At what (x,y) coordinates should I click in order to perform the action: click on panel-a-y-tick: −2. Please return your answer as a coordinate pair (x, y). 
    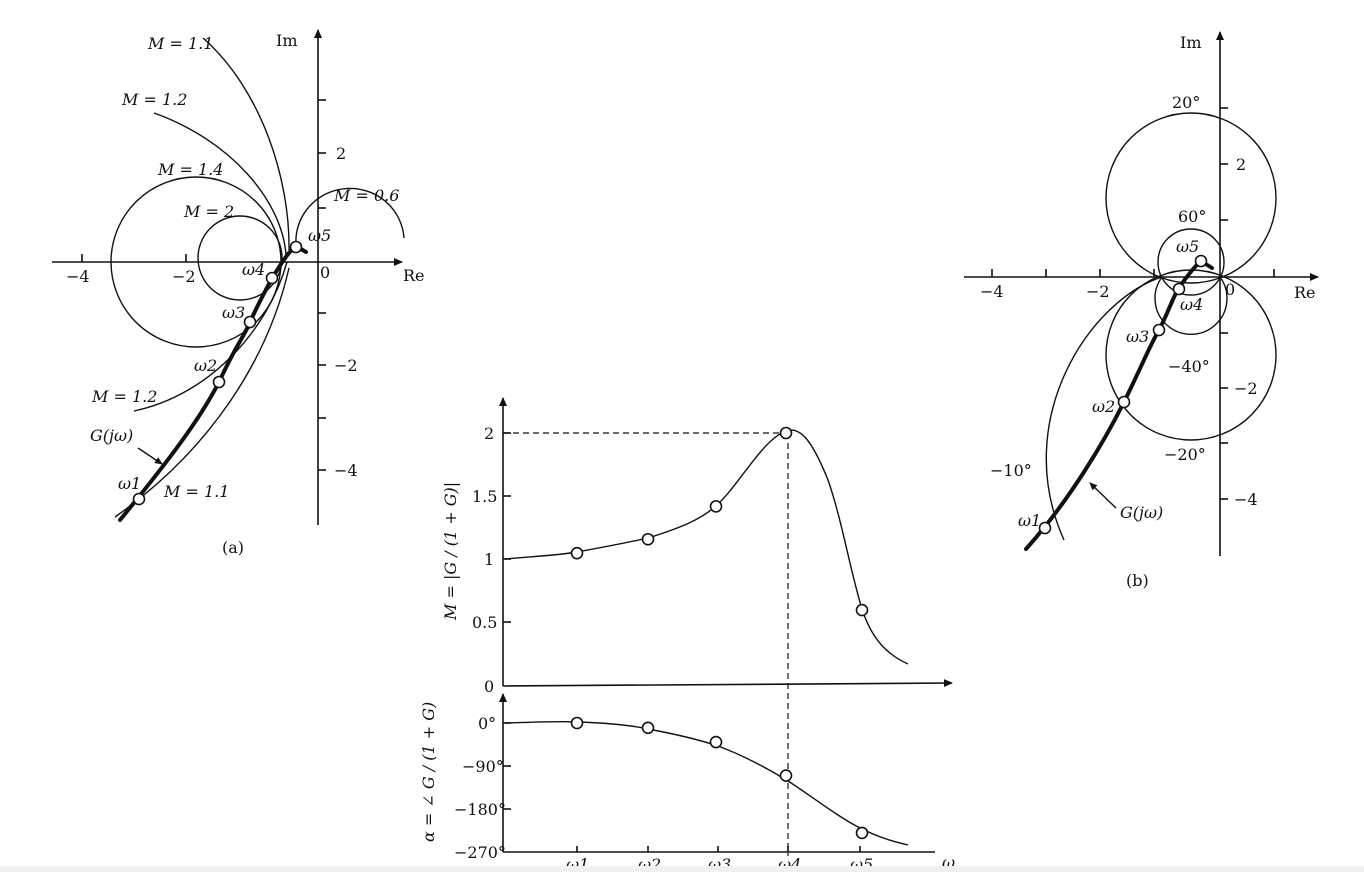
    Looking at the image, I should click on (346, 365).